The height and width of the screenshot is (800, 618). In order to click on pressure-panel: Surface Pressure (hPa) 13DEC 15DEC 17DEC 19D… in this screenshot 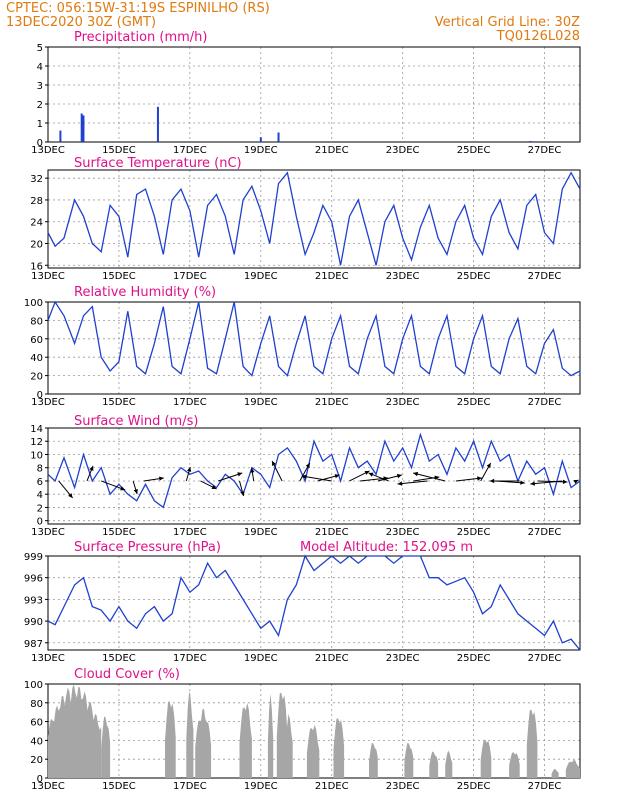, I will do `click(302, 602)`.